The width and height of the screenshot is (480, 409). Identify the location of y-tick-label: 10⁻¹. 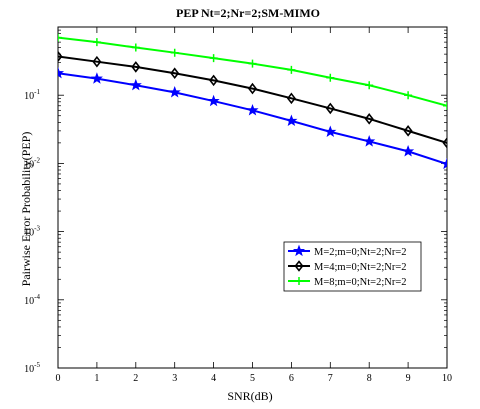
(32, 95).